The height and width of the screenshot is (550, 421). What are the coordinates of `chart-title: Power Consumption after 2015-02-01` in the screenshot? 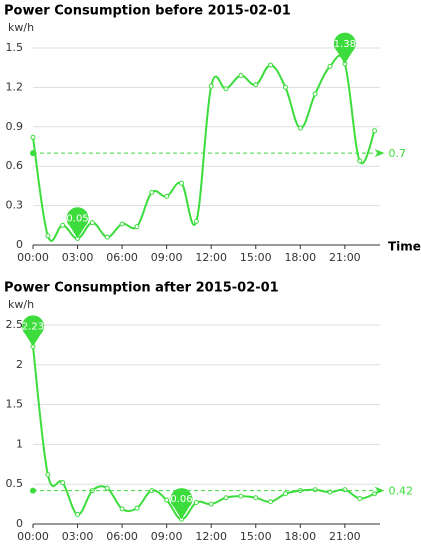 It's located at (141, 288).